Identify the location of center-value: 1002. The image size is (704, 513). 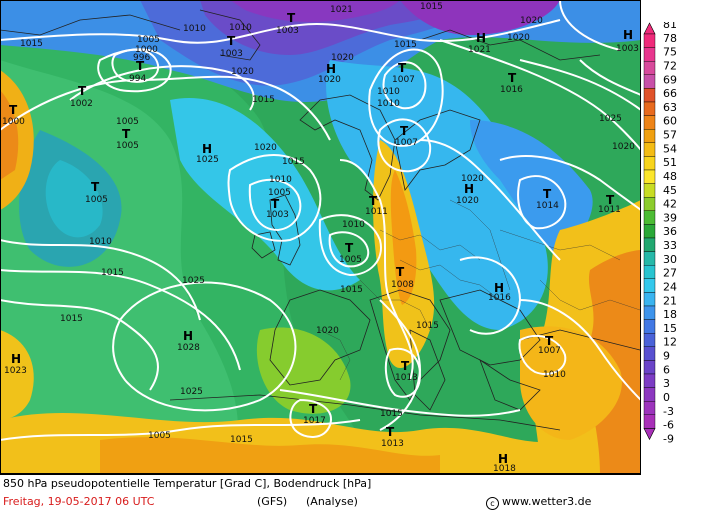
(81, 104).